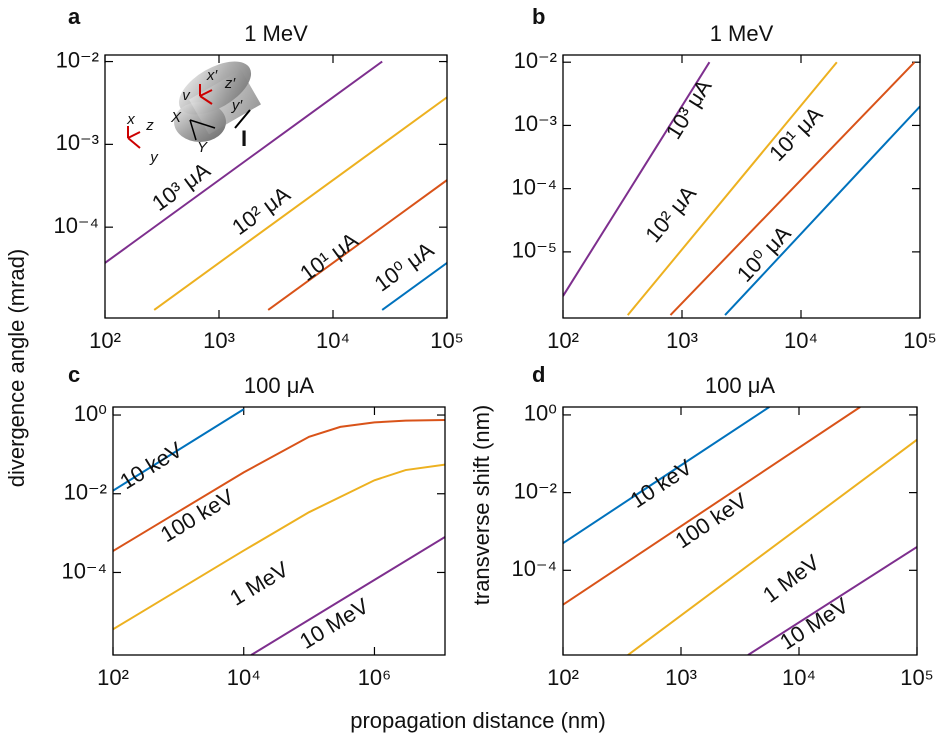 The width and height of the screenshot is (950, 746). What do you see at coordinates (534, 250) in the screenshot?
I see `y-tick-label: 10⁻⁵` at bounding box center [534, 250].